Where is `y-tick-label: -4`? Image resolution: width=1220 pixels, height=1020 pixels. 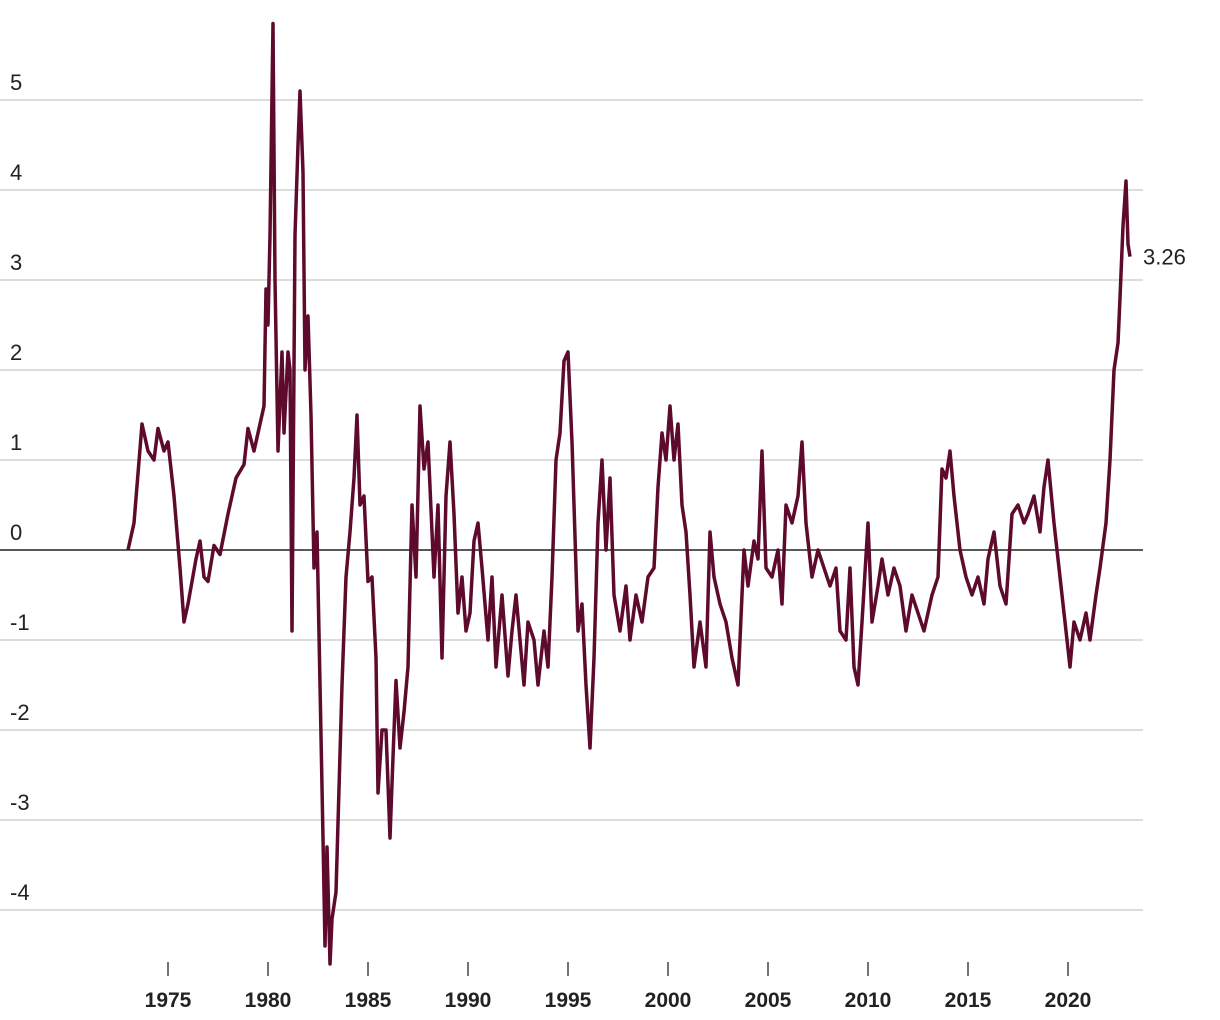
y-tick-label: -4 is located at coordinates (20, 892).